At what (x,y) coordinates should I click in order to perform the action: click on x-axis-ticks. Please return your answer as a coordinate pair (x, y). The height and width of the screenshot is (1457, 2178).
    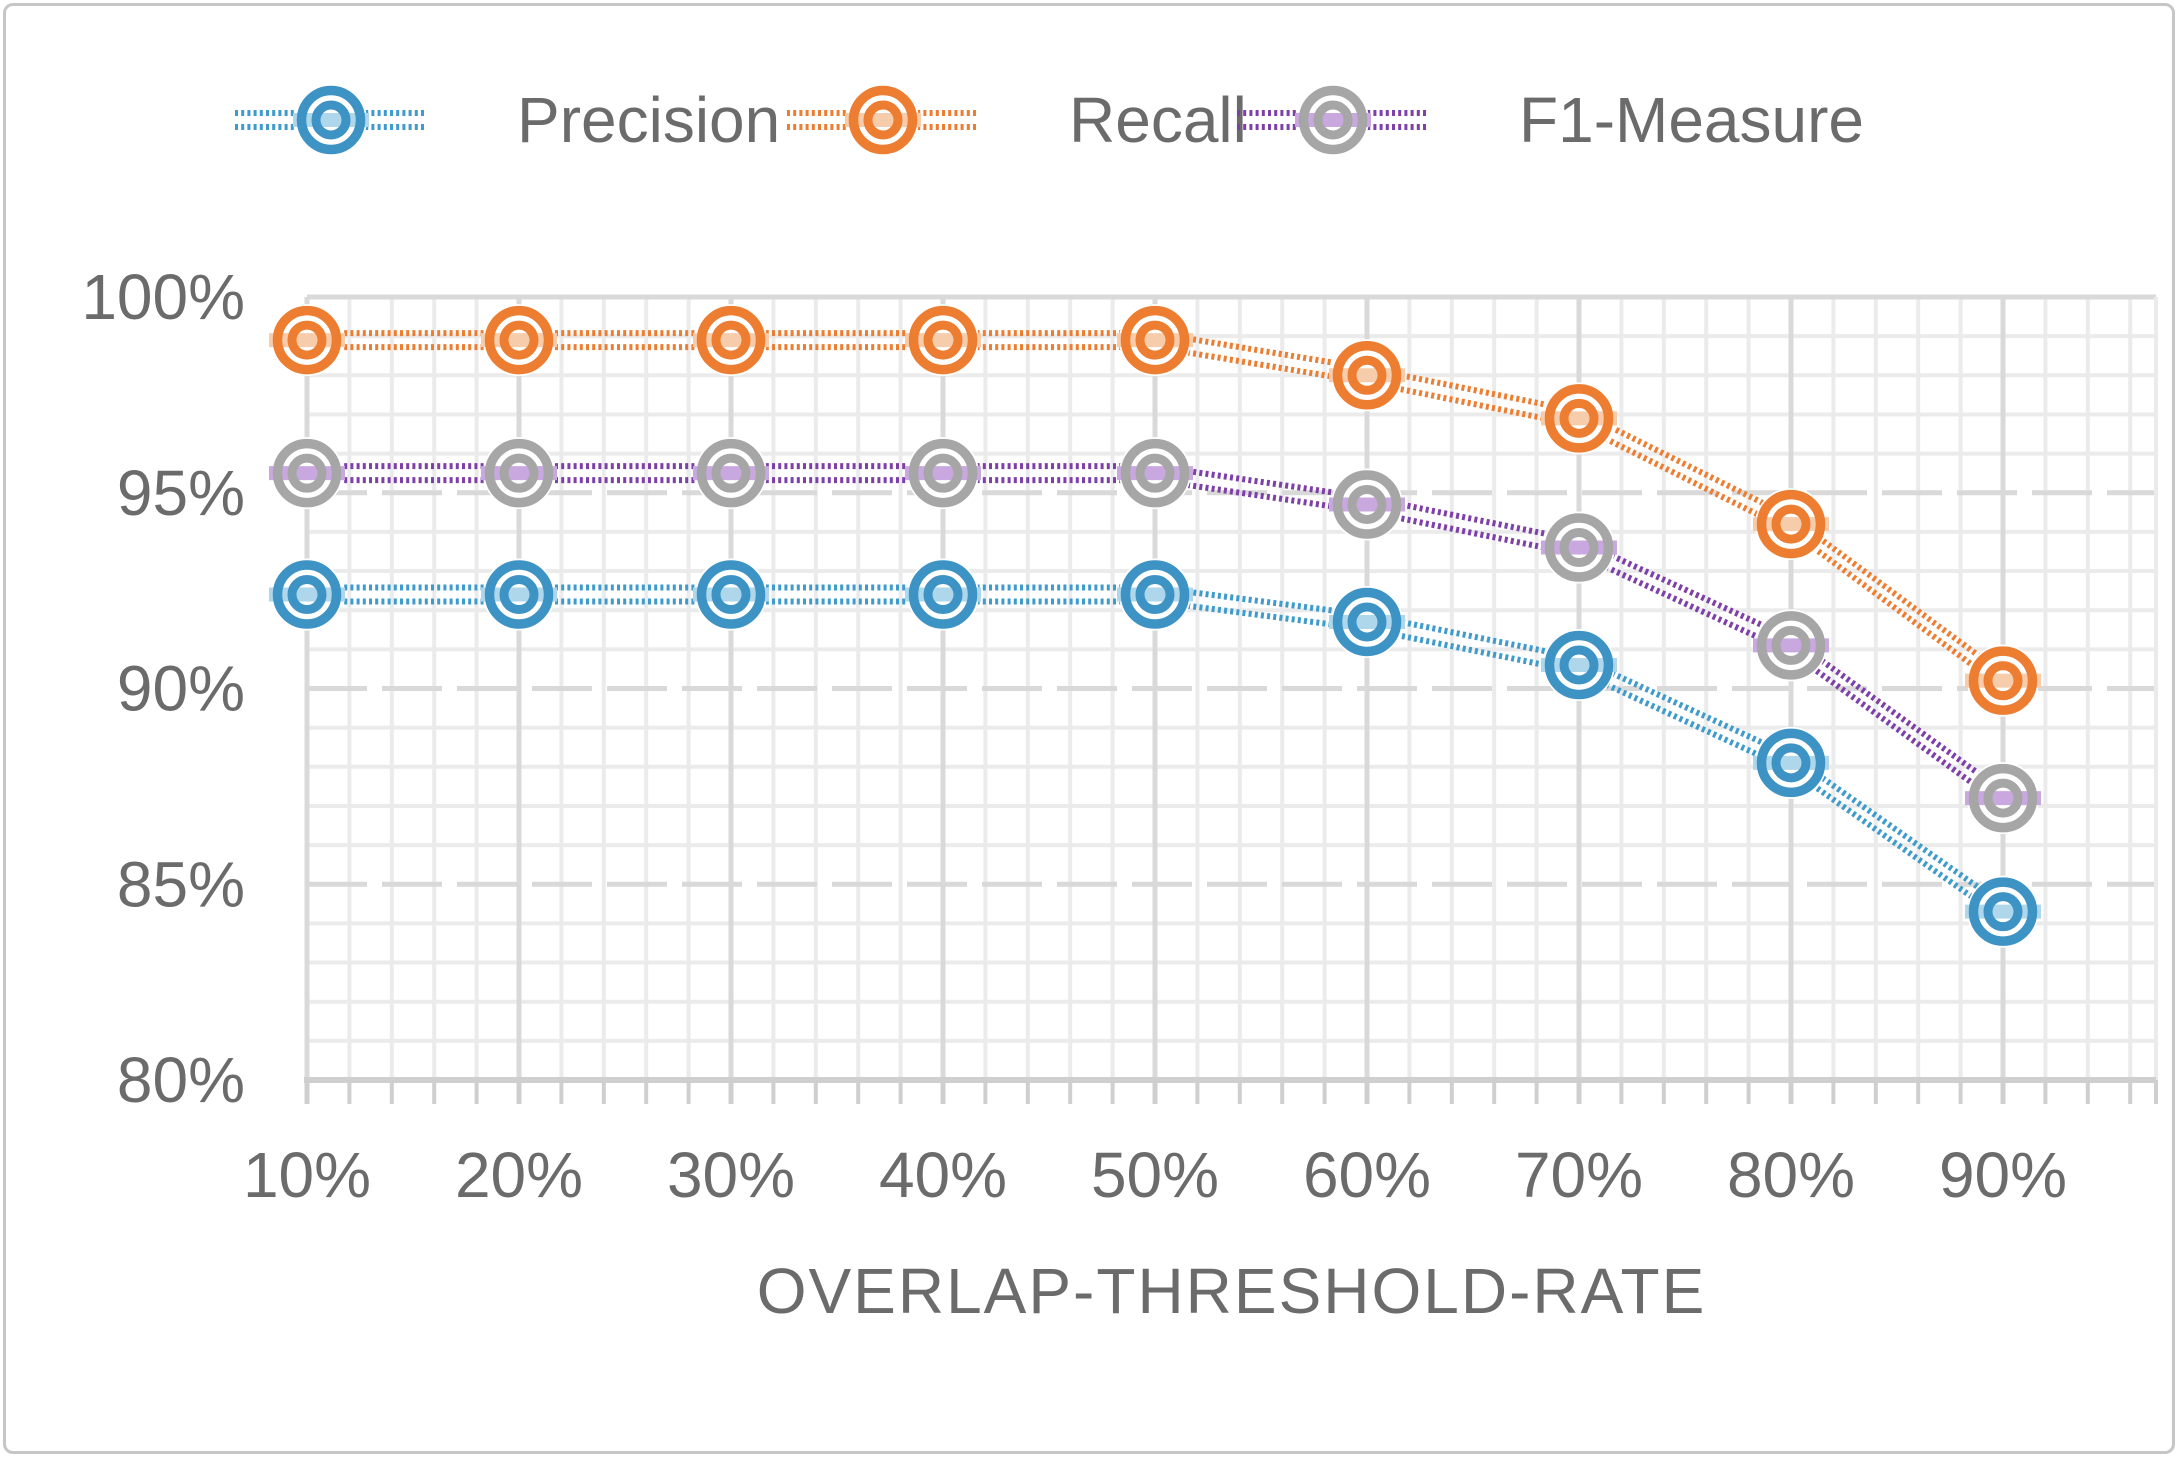
    Looking at the image, I should click on (1231, 1092).